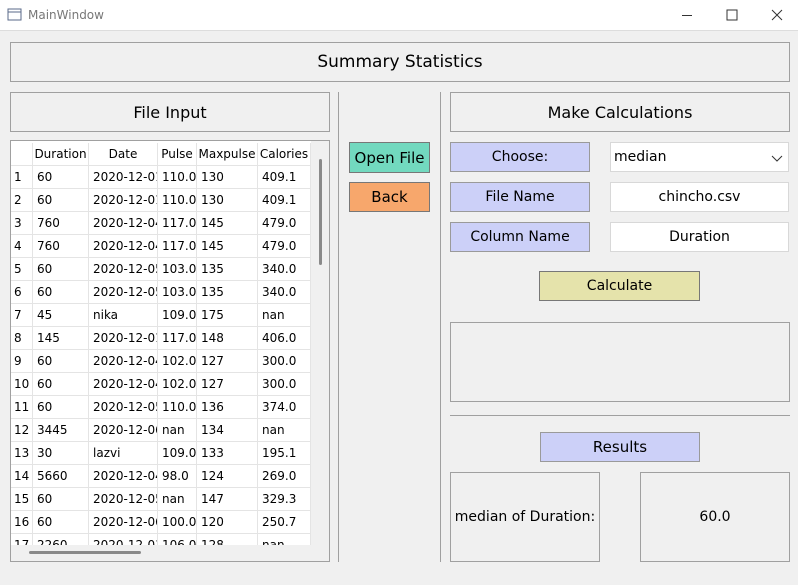  I want to click on maximize-button, so click(732, 15).